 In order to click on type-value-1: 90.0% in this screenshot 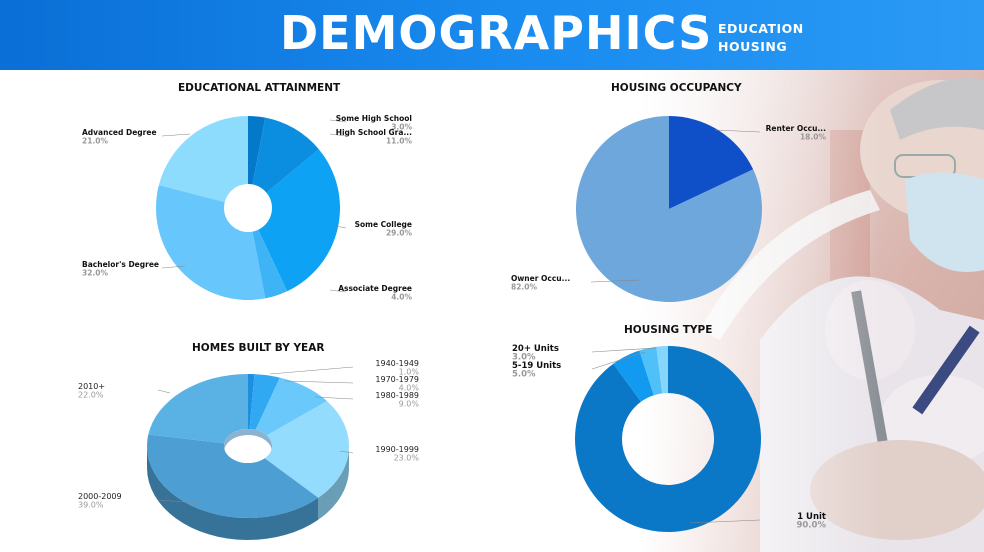, I will do `click(812, 526)`.